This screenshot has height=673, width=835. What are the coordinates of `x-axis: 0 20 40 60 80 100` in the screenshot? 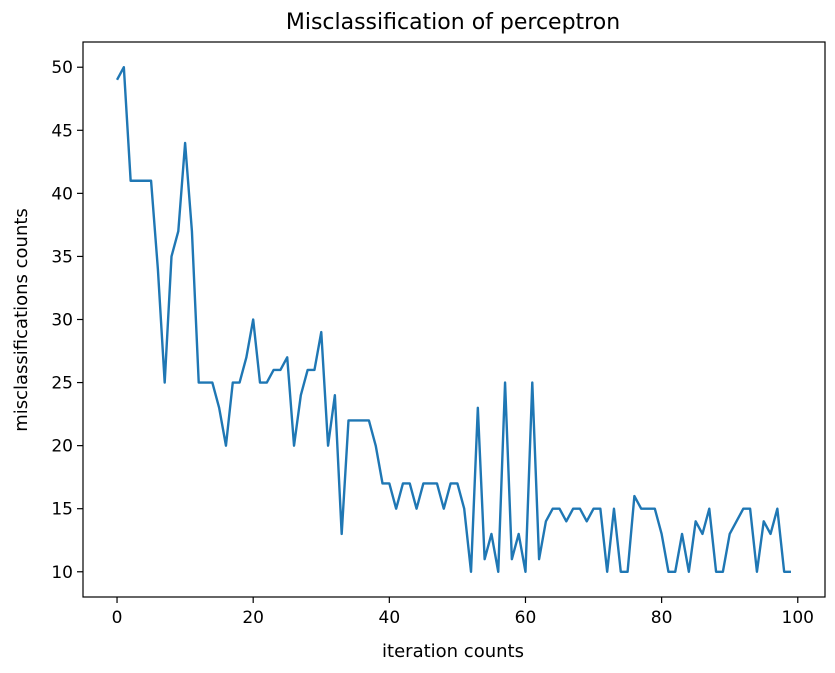 It's located at (463, 612).